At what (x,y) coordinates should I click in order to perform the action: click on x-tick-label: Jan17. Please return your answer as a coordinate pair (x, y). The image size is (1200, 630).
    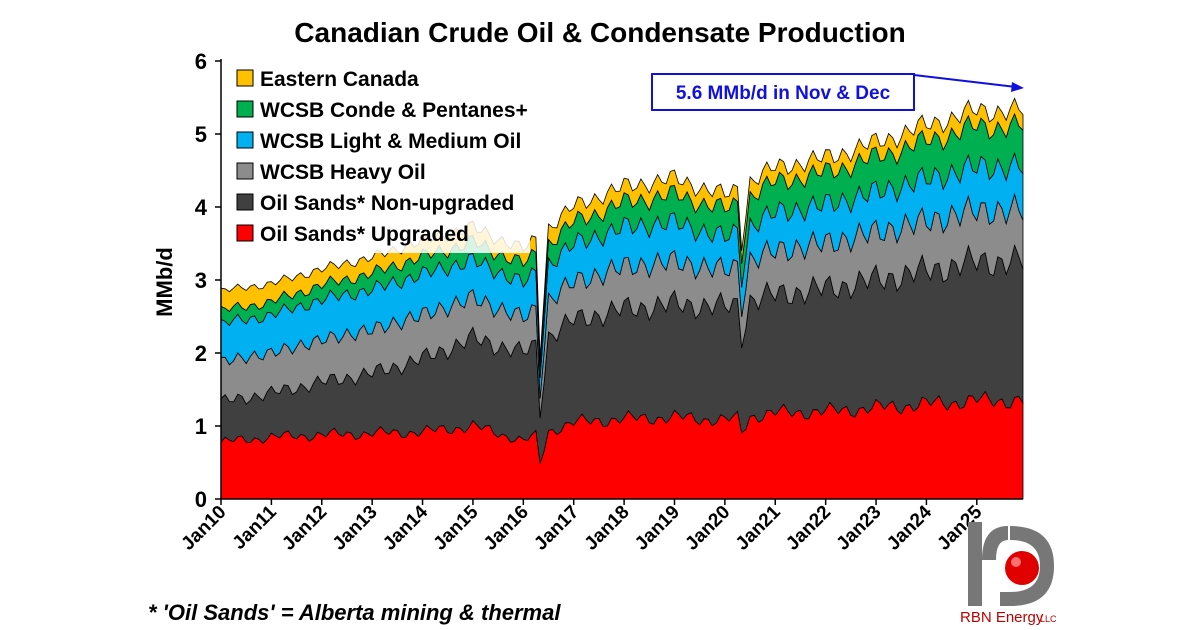
    Looking at the image, I should click on (556, 528).